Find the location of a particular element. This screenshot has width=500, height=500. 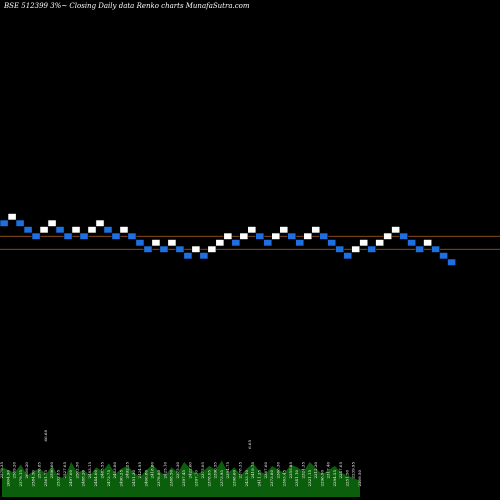

volume-label: 2367.60 is located at coordinates (265, 470).